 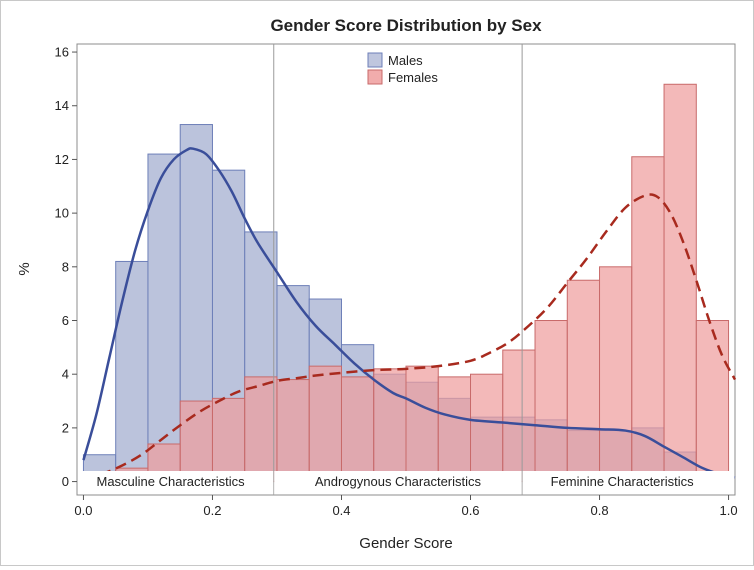 What do you see at coordinates (24, 268) in the screenshot?
I see `y-axis-label: %` at bounding box center [24, 268].